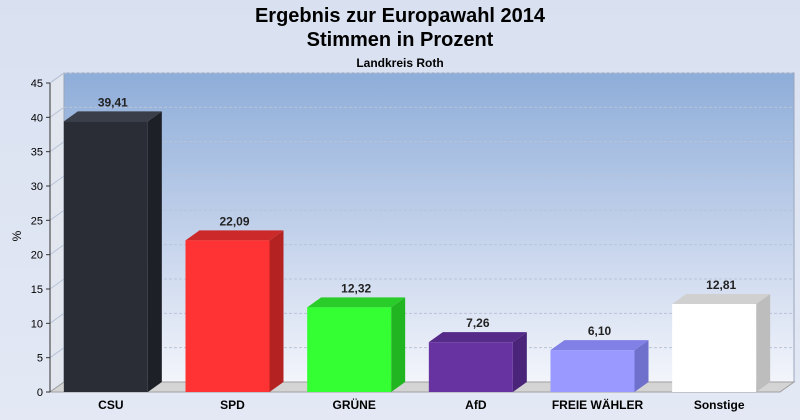  What do you see at coordinates (57, 232) in the screenshot?
I see `plot-left-wall` at bounding box center [57, 232].